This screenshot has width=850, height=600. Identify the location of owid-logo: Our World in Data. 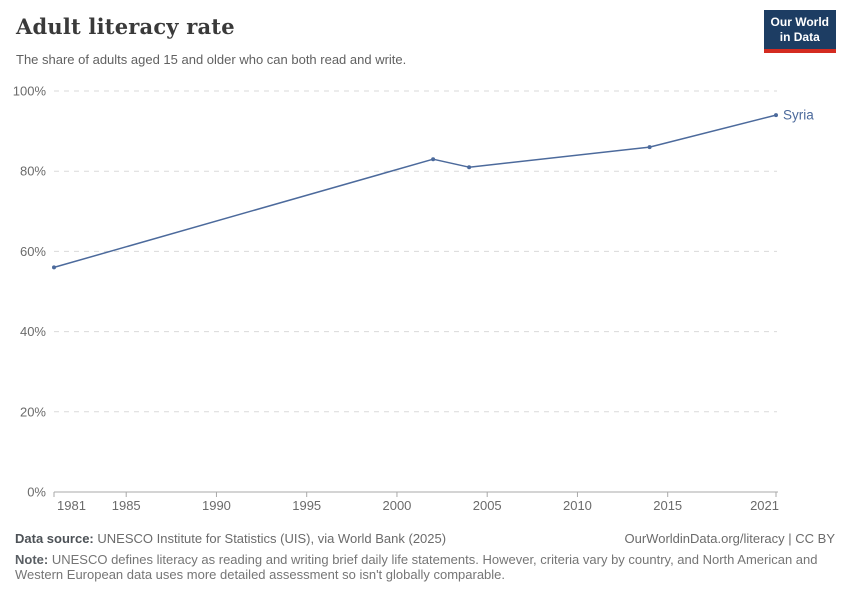
(799, 31).